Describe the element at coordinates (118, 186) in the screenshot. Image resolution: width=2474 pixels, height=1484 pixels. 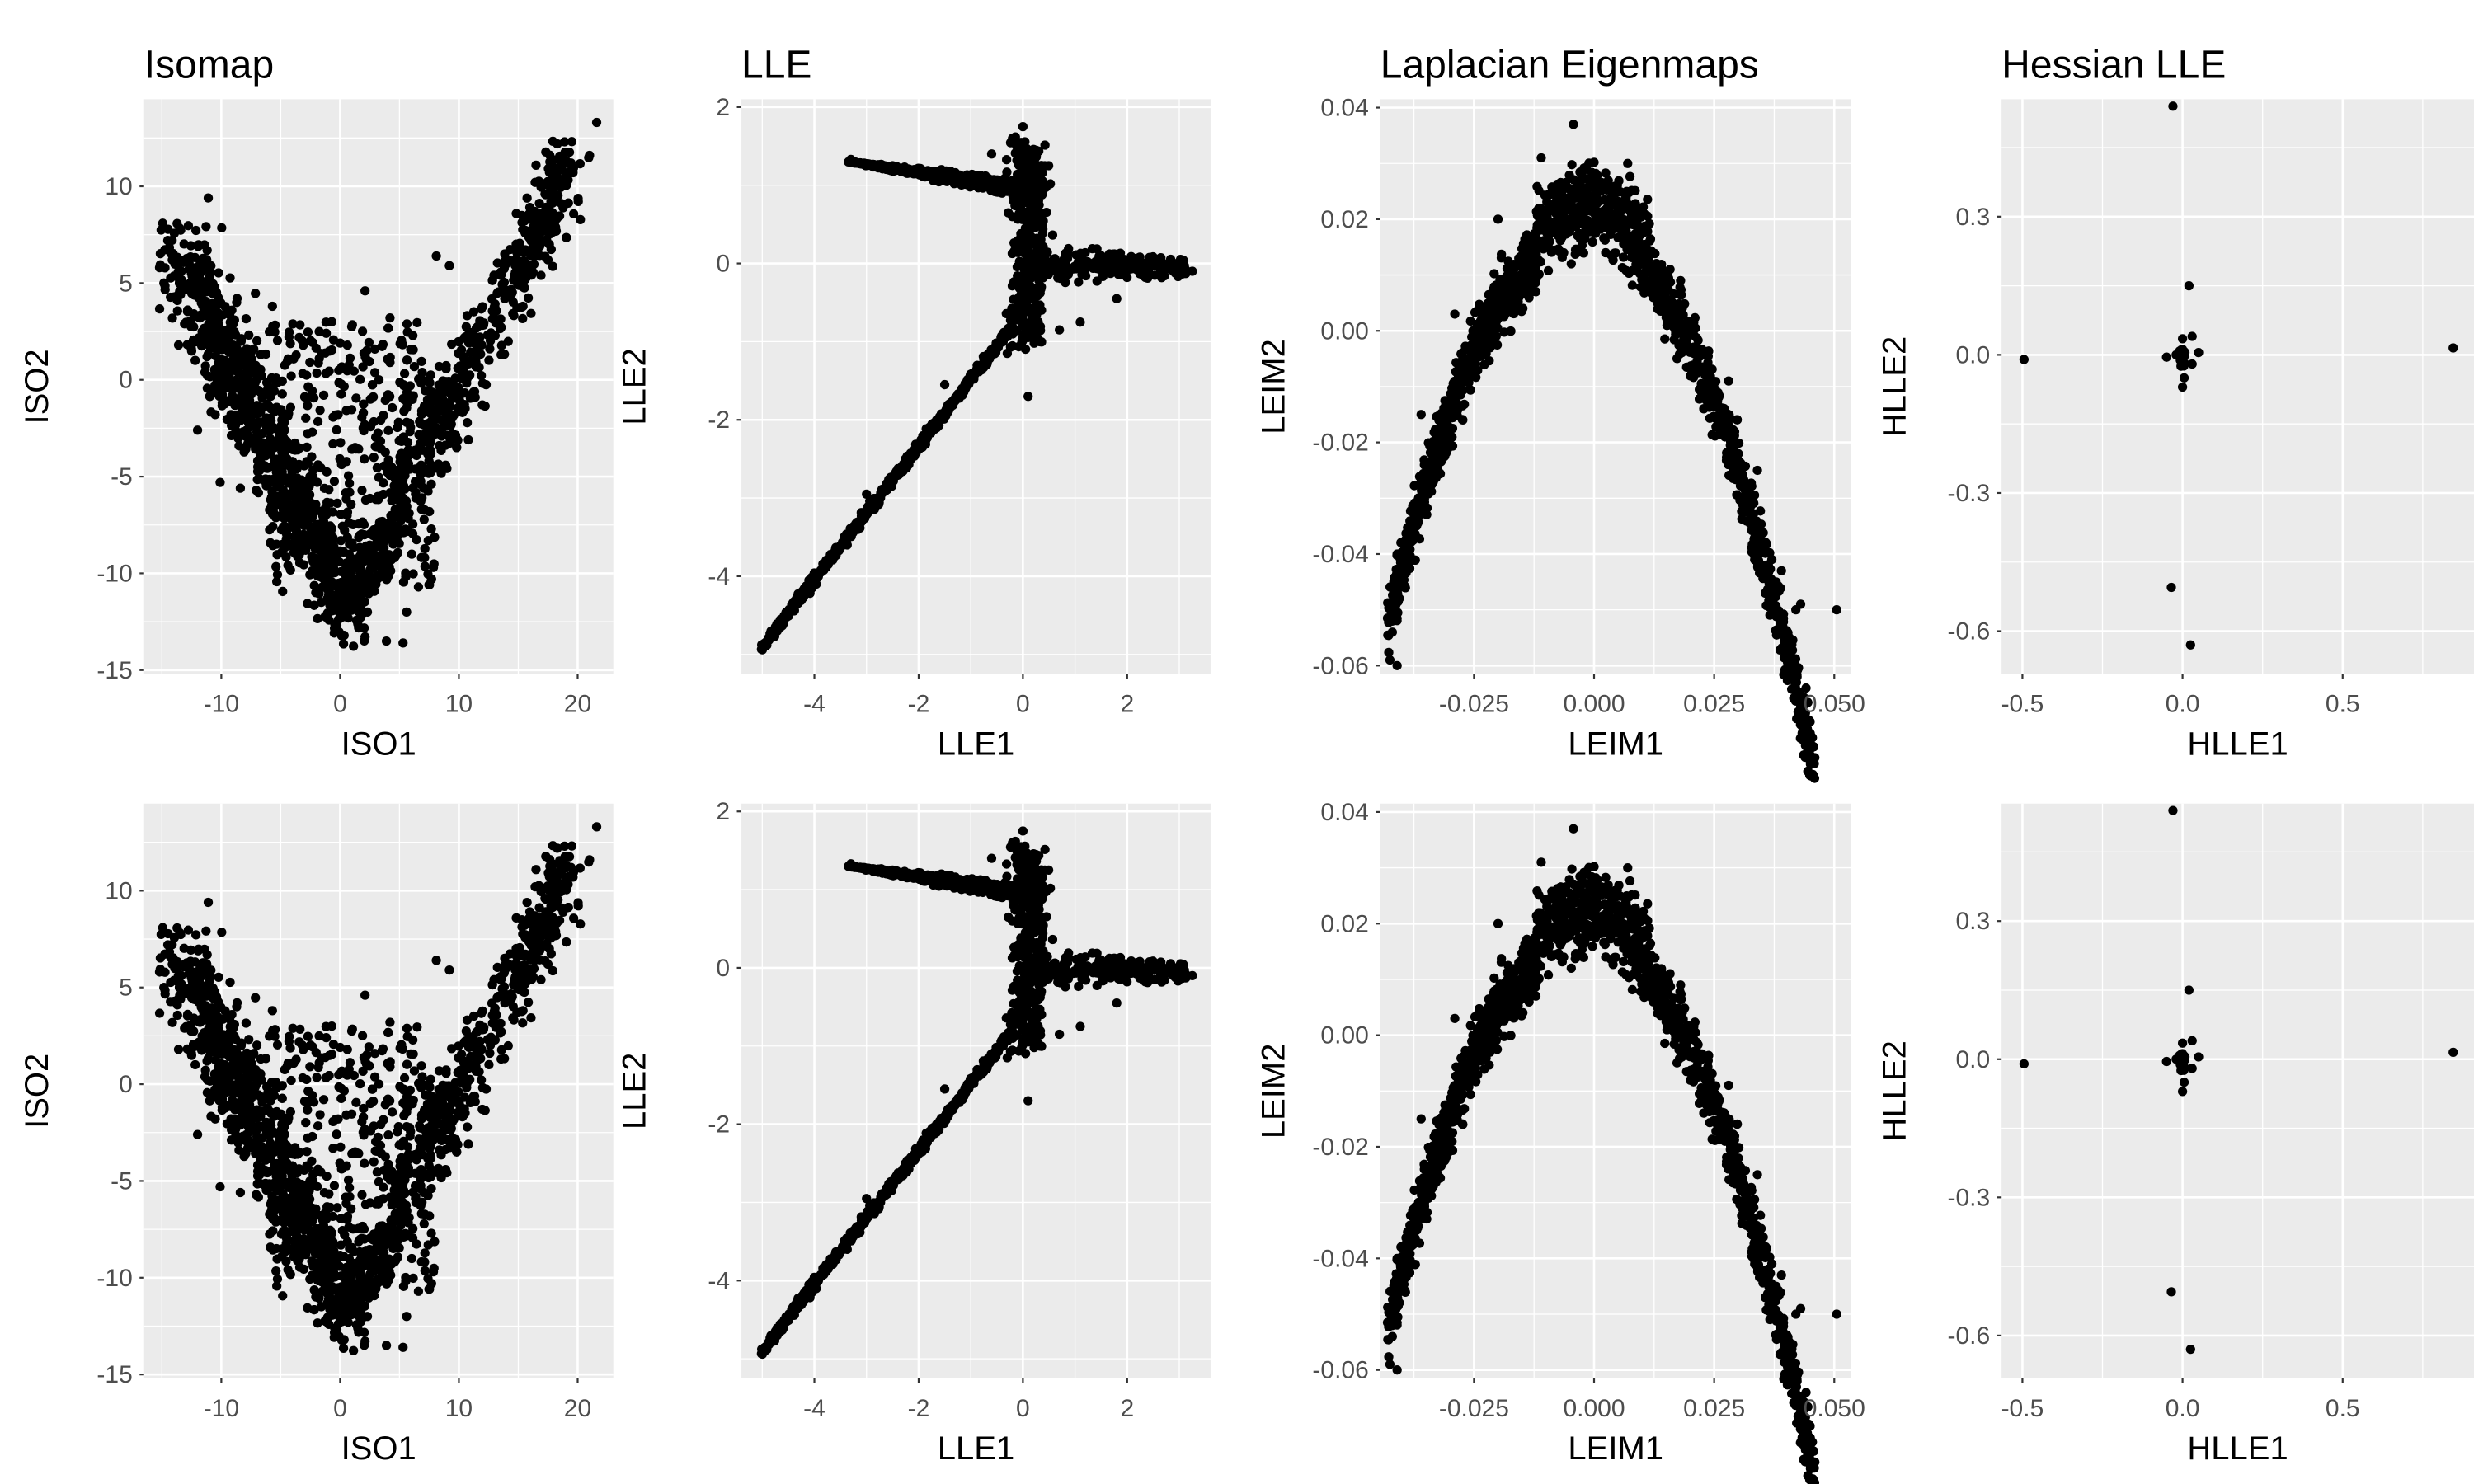
I see `y-tick-label: 10` at that location.